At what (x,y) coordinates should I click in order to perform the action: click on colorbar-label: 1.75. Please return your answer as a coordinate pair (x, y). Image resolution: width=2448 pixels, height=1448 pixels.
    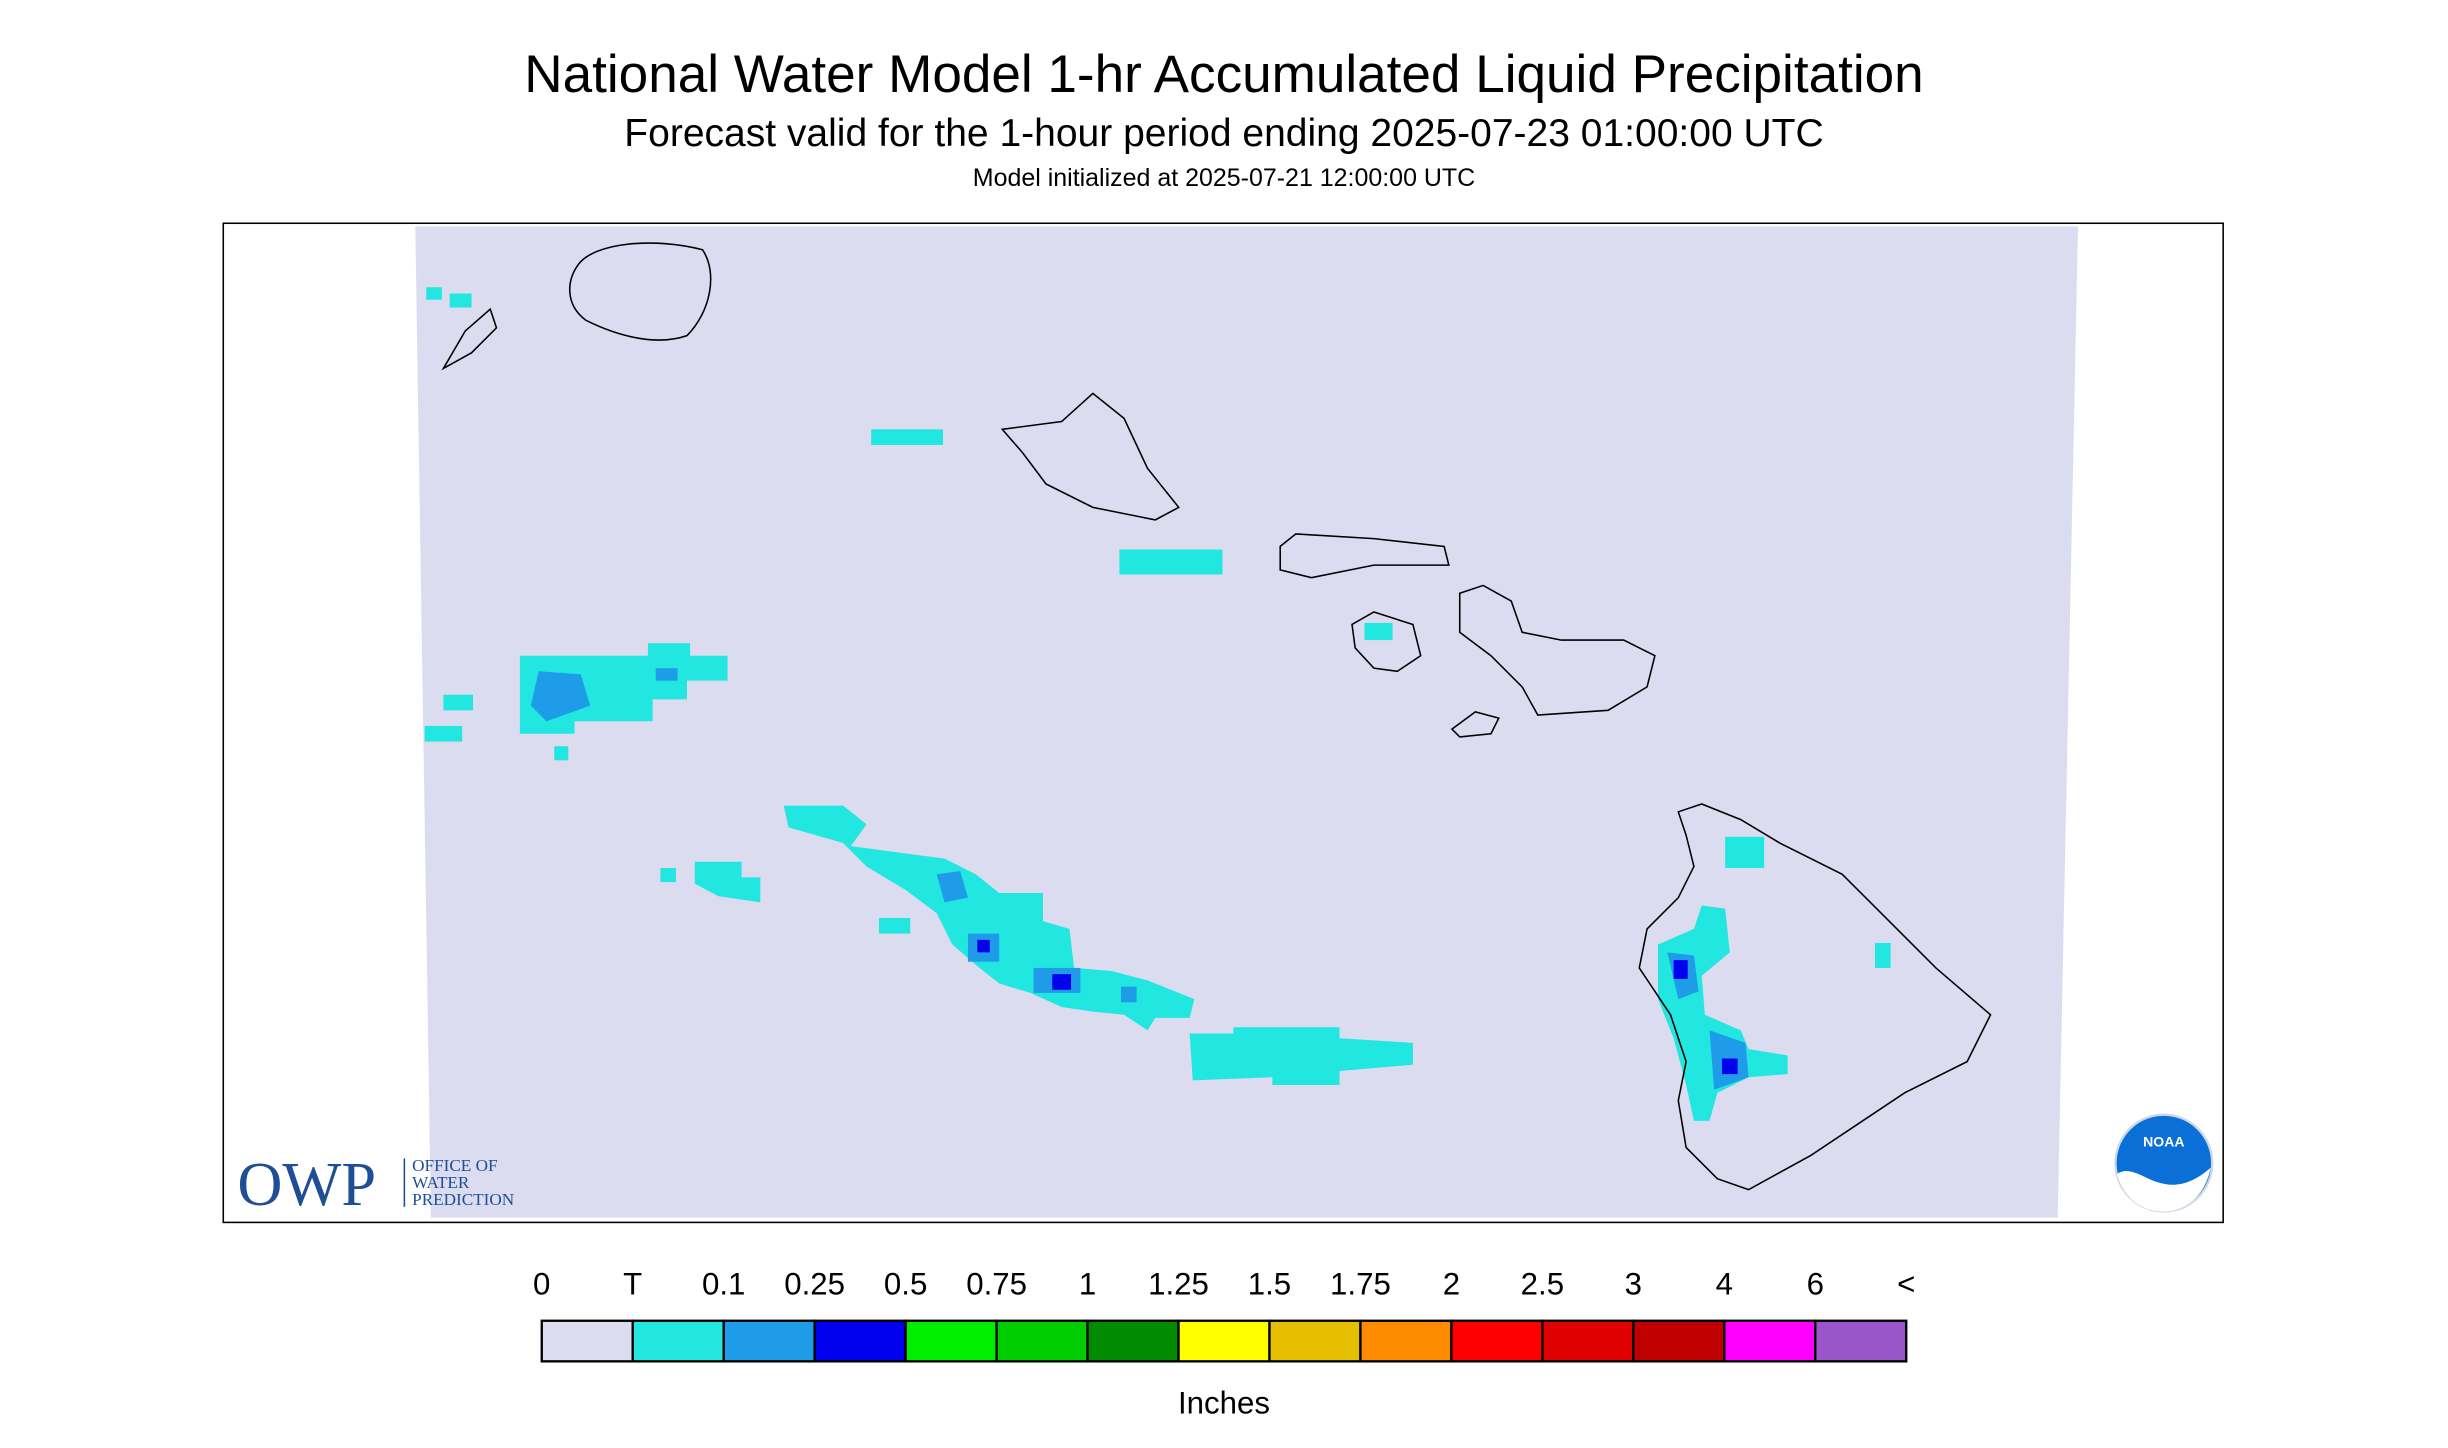
    Looking at the image, I should click on (1360, 1284).